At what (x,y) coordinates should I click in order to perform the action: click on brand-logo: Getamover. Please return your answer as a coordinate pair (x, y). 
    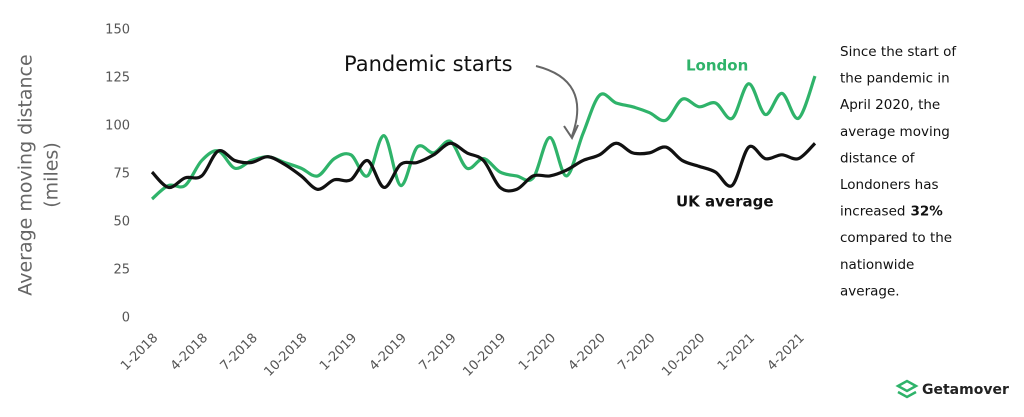
    Looking at the image, I should click on (952, 389).